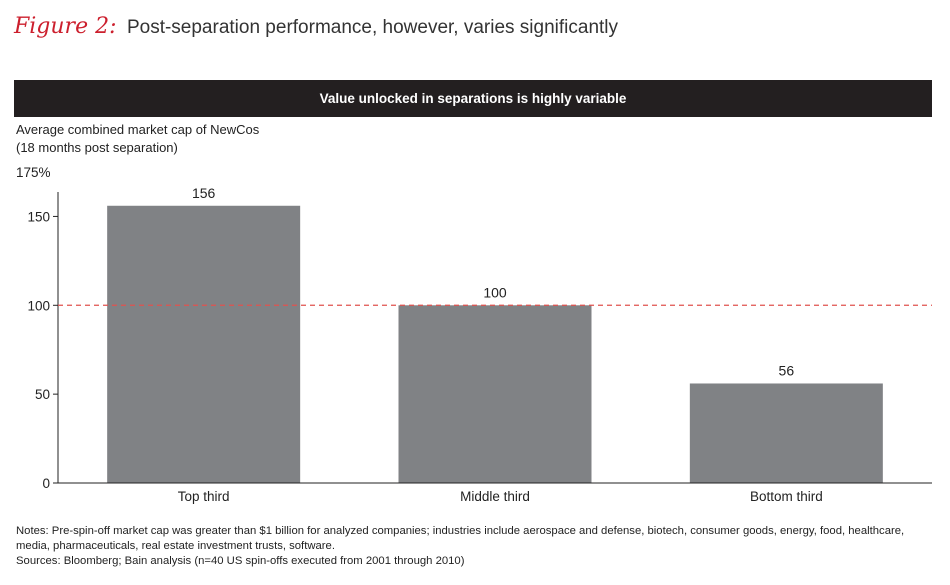  I want to click on bar-top-third, so click(204, 344).